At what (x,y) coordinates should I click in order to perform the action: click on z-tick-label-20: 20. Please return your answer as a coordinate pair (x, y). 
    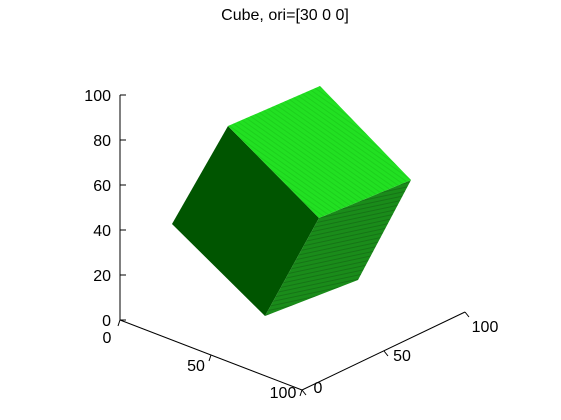
    Looking at the image, I should click on (102, 276).